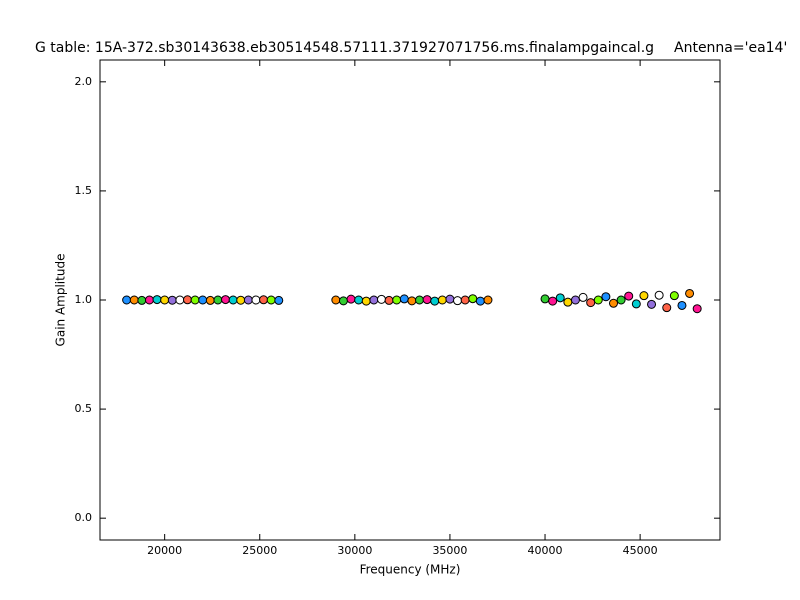  What do you see at coordinates (84, 408) in the screenshot?
I see `y-tick-label: 0.5` at bounding box center [84, 408].